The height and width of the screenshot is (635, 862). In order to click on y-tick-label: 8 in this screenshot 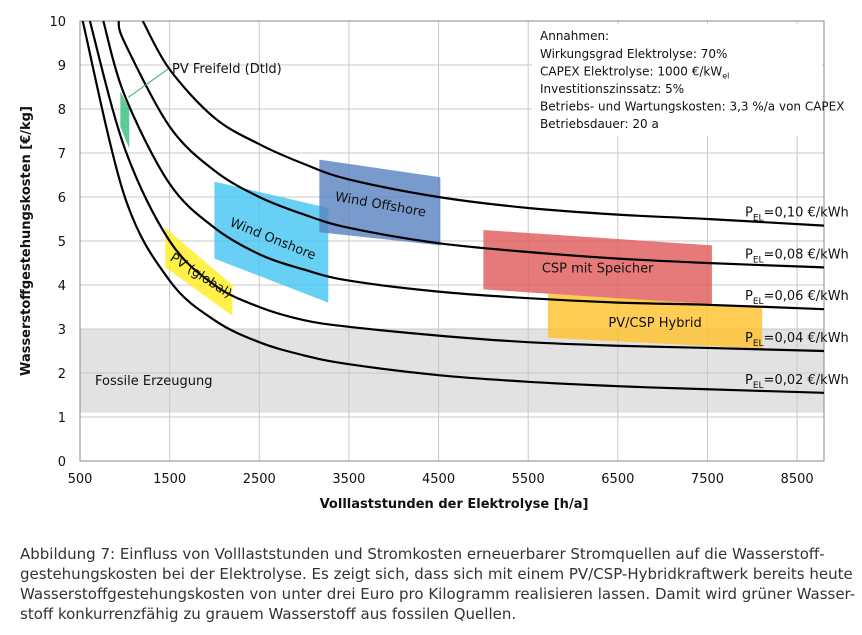, I will do `click(62, 110)`.